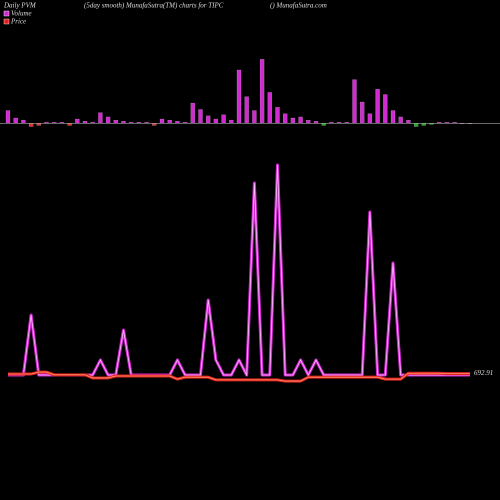  What do you see at coordinates (483, 373) in the screenshot?
I see `price-label: 692.91` at bounding box center [483, 373].